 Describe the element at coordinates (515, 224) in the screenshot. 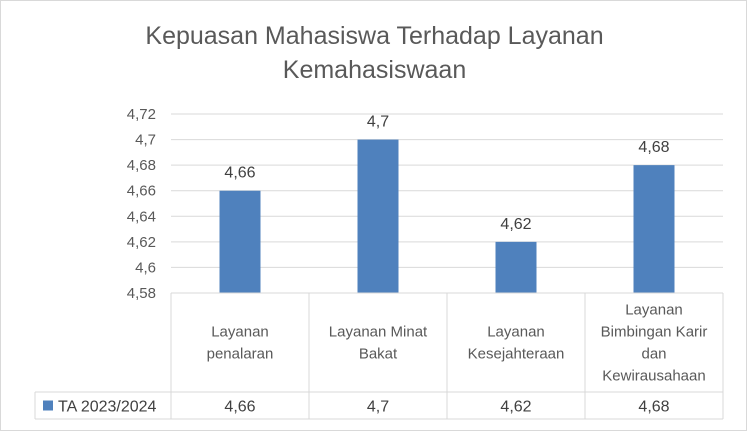

I see `data-label: 4,62` at that location.